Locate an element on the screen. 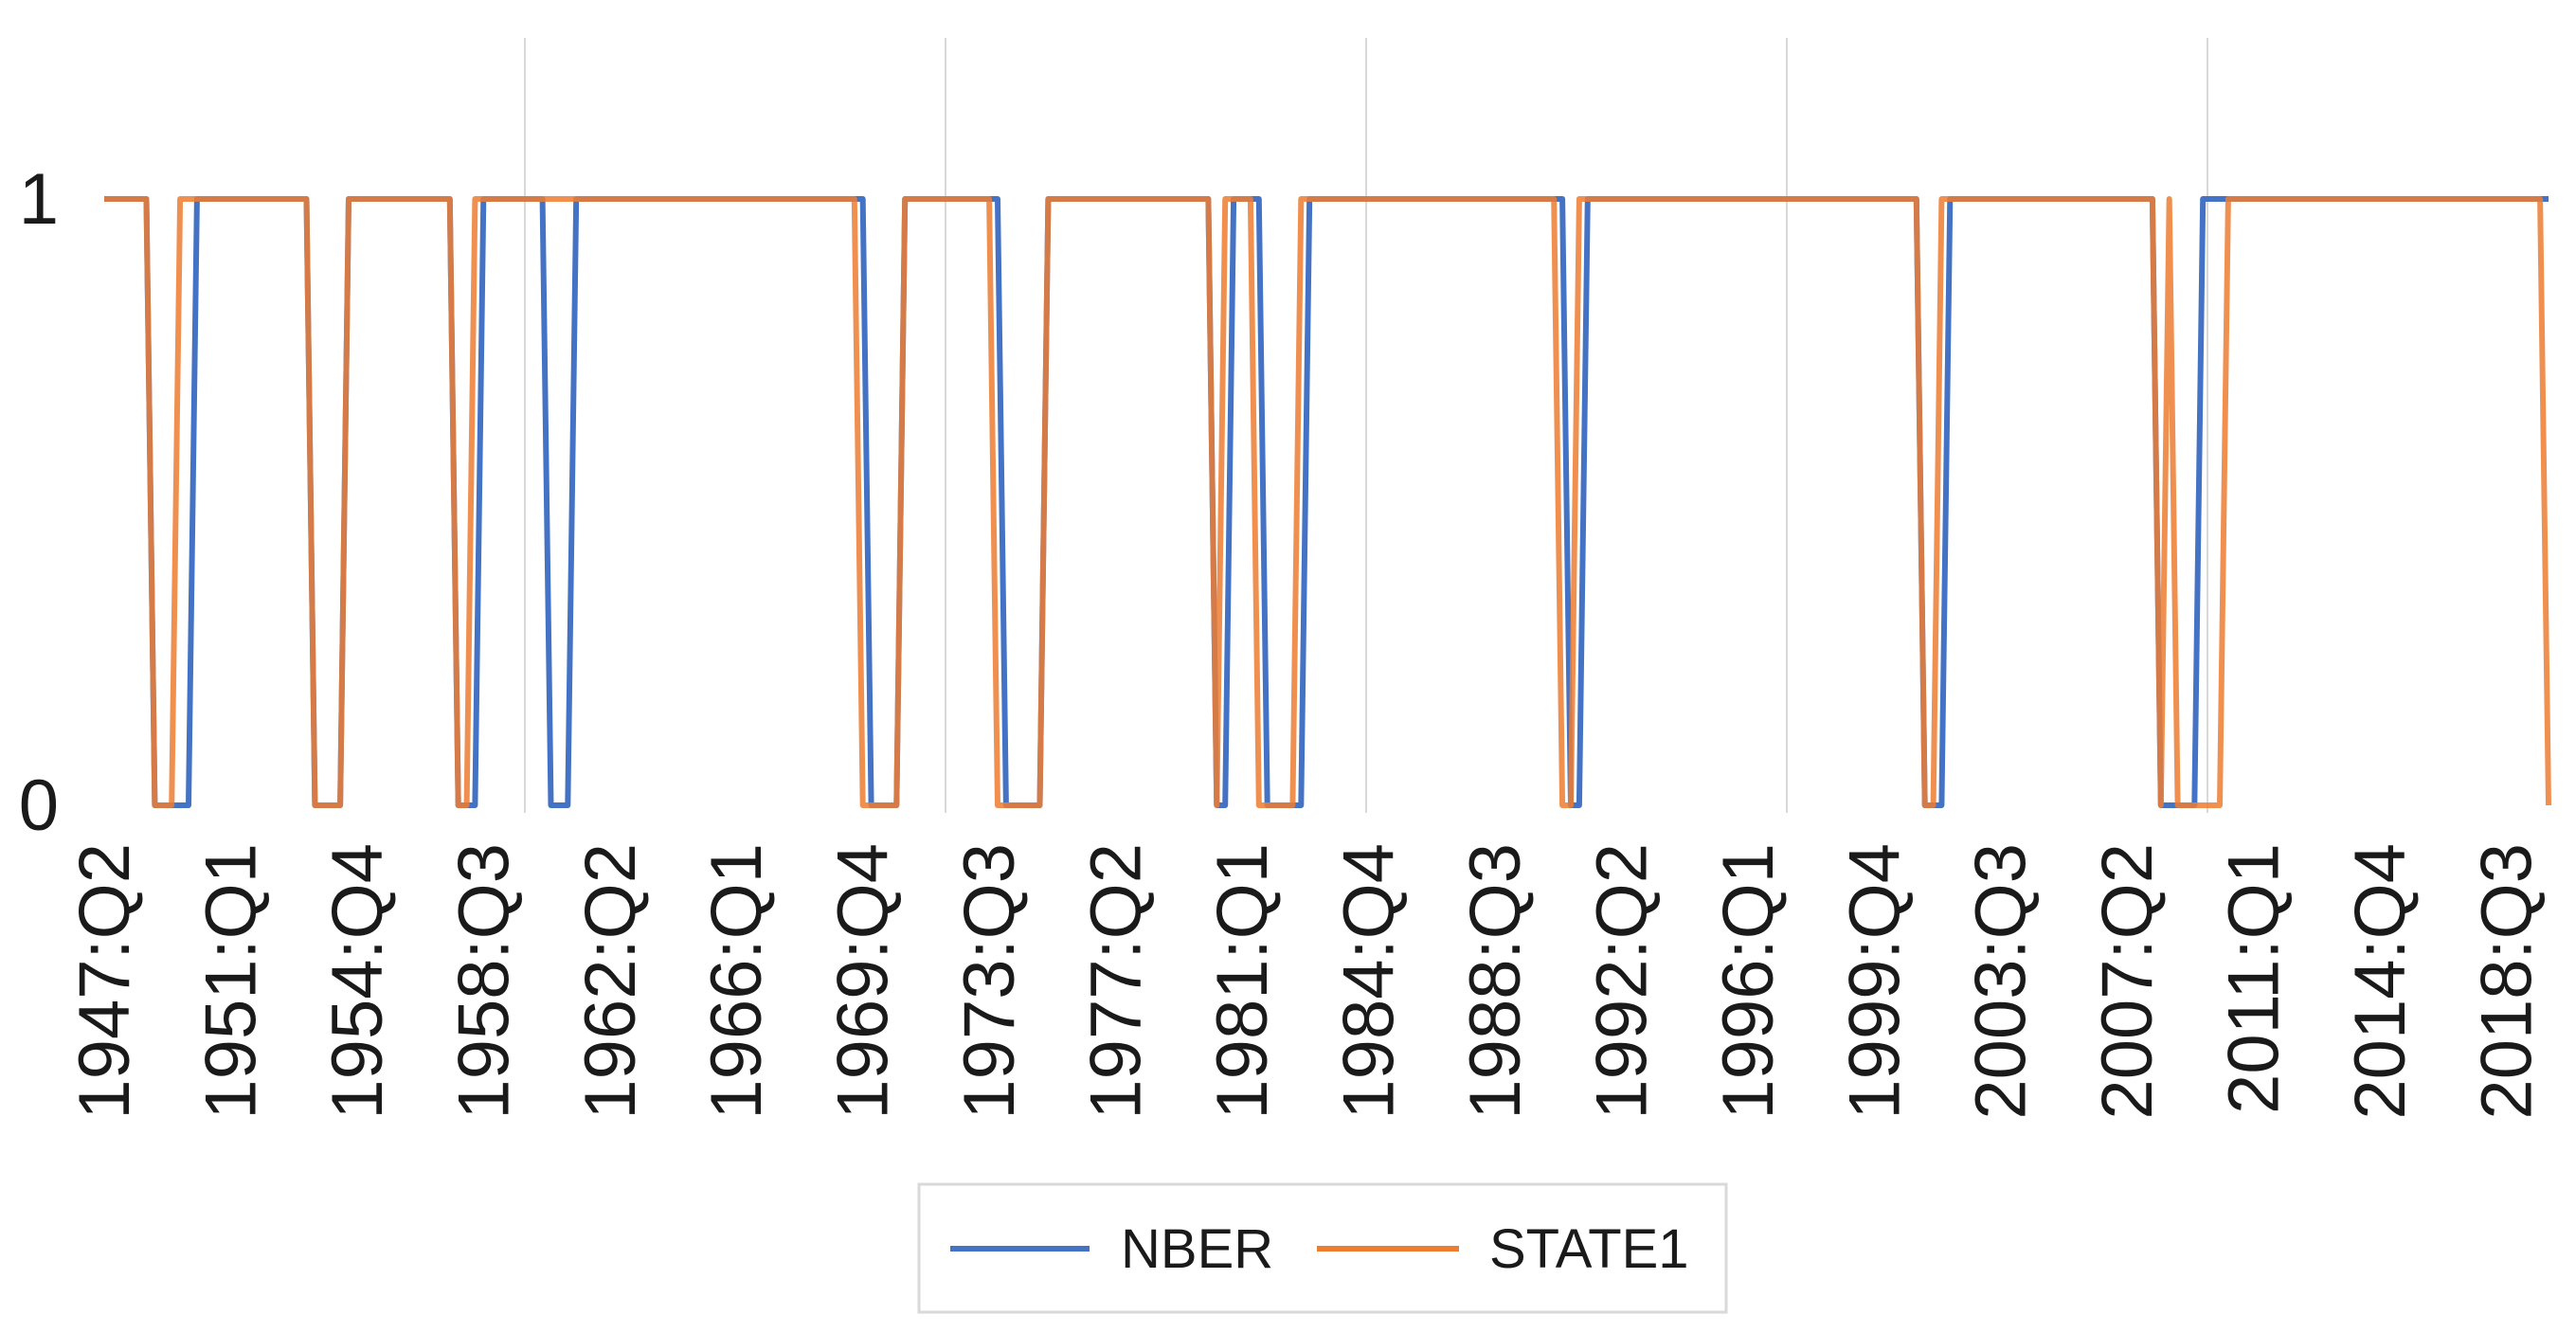 The width and height of the screenshot is (2576, 1333). x-tick-label: 1954:Q4 is located at coordinates (357, 981).